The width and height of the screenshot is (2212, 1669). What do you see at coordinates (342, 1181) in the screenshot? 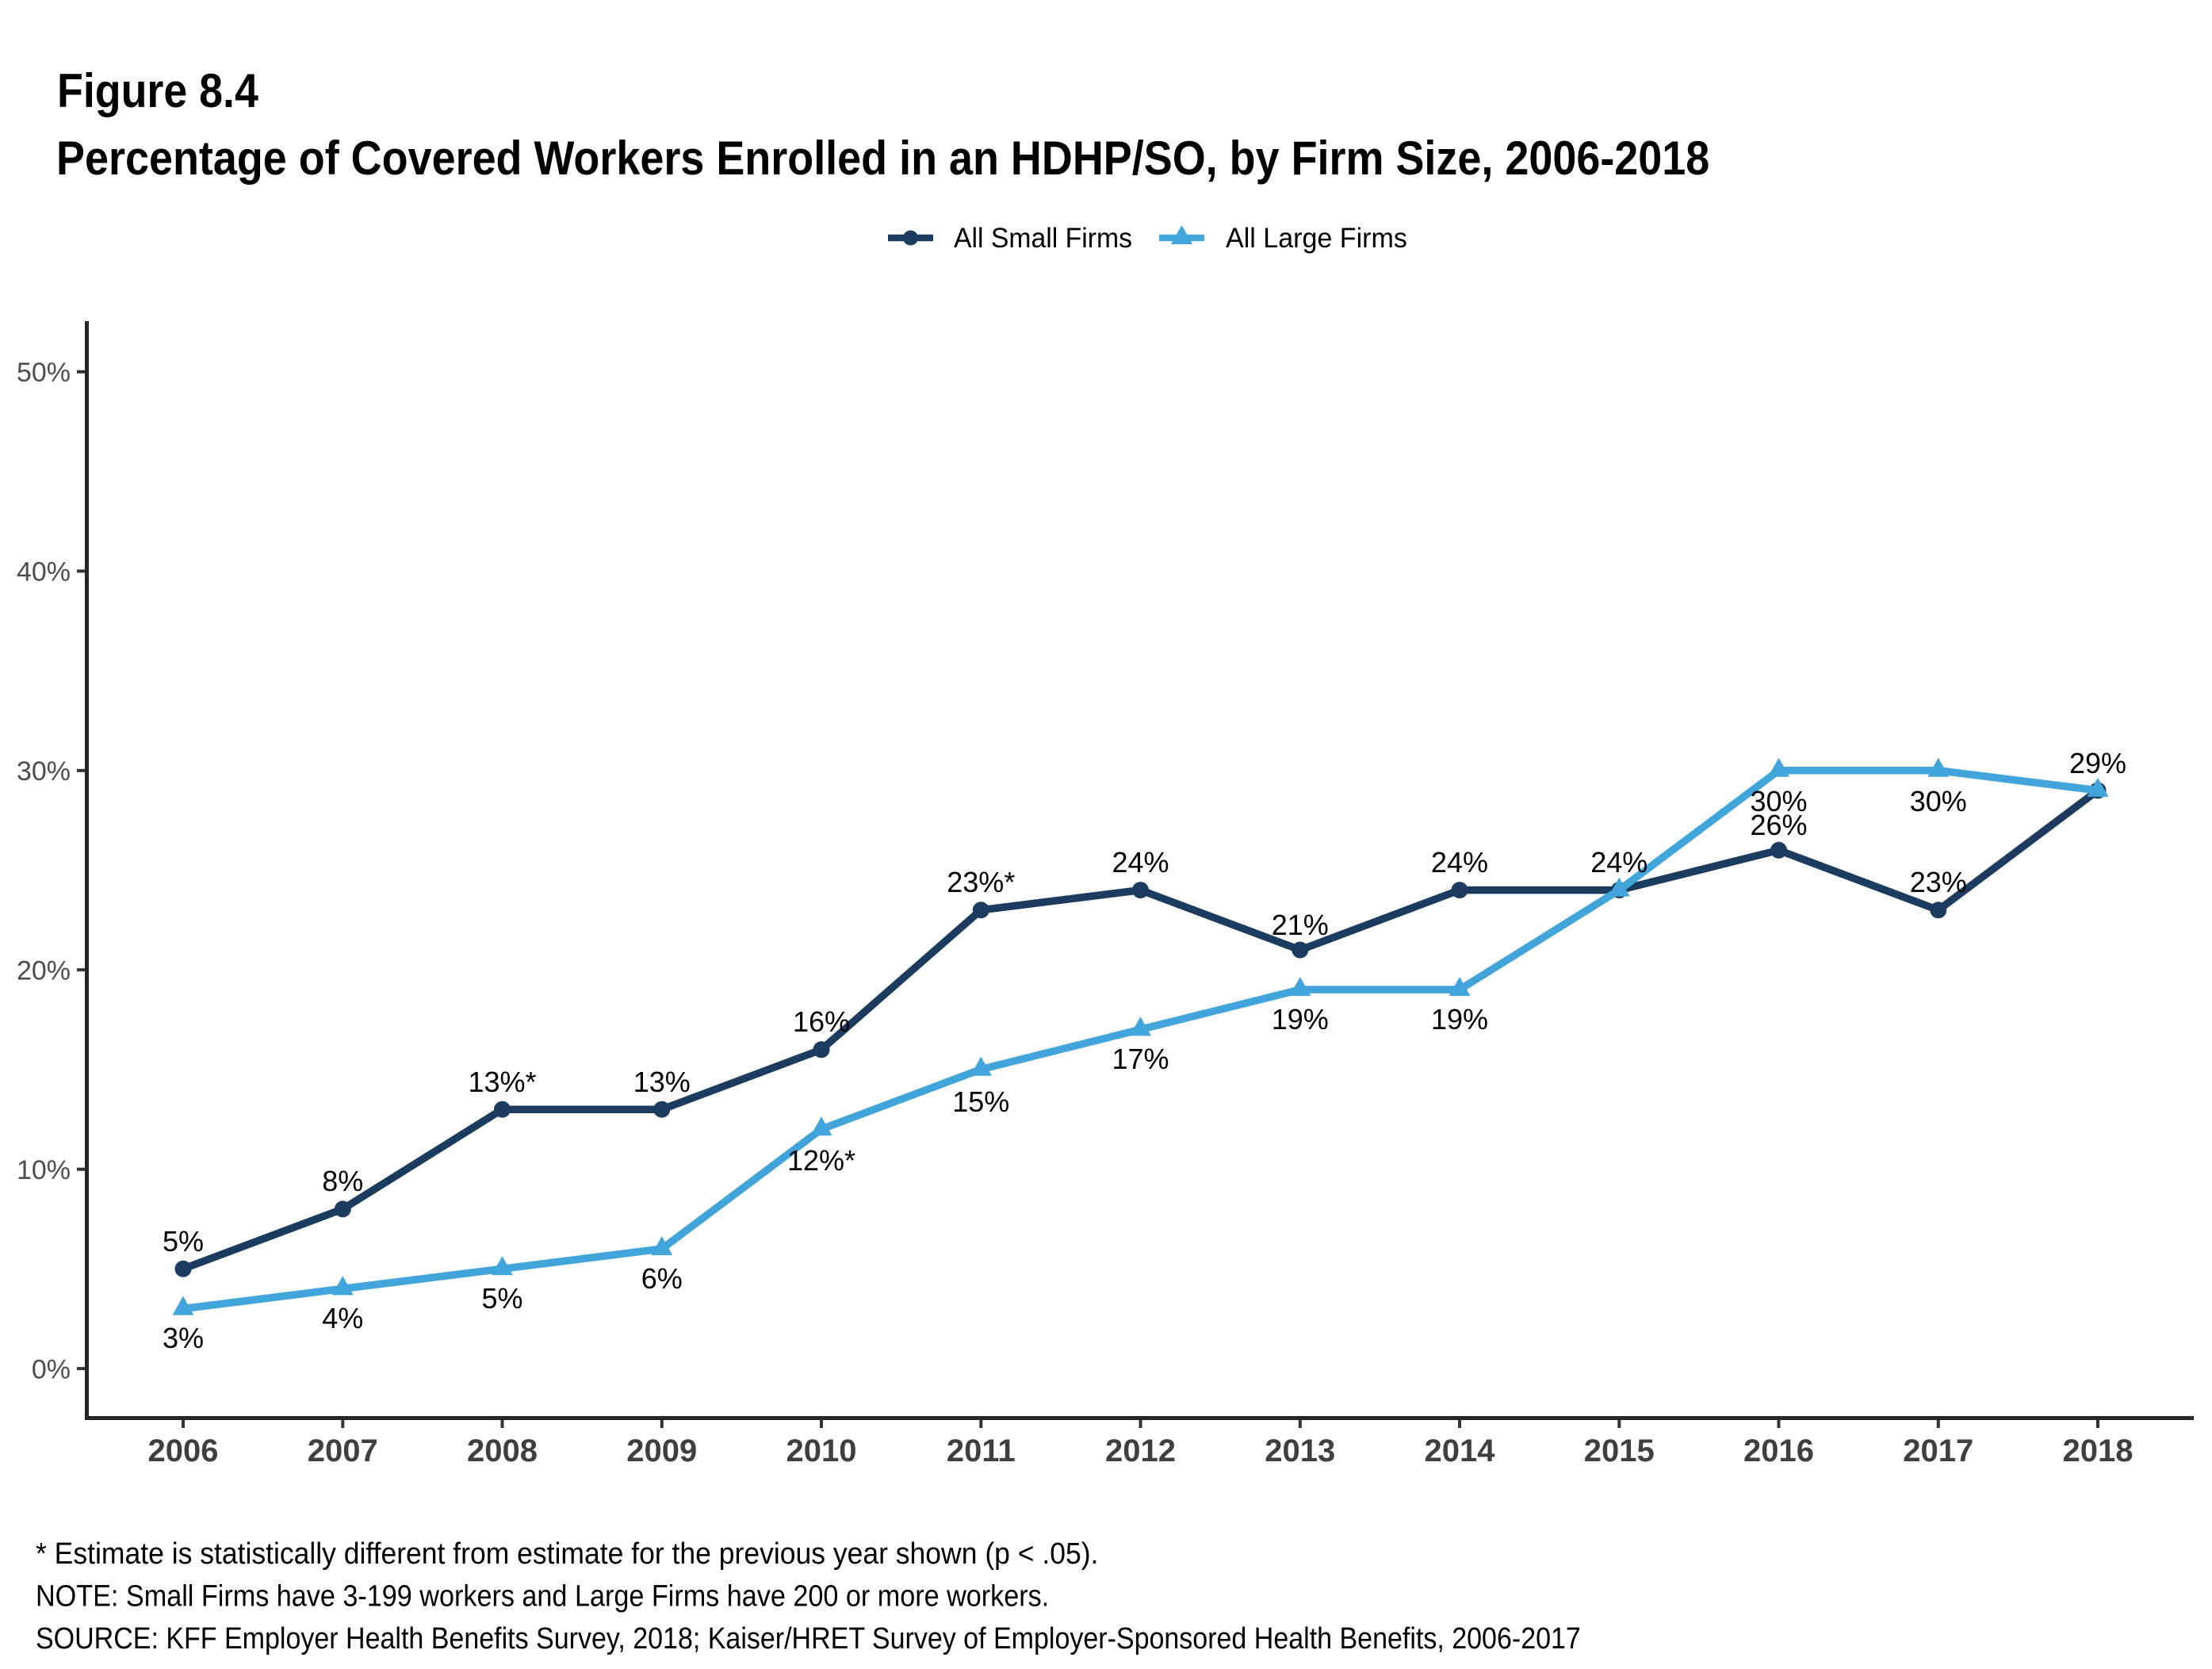
I see `svg-text: 8%` at bounding box center [342, 1181].